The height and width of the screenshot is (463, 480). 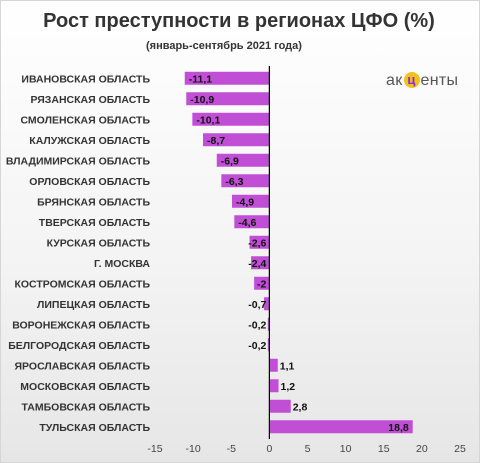 What do you see at coordinates (257, 243) in the screenshot?
I see `data-label: -2,6` at bounding box center [257, 243].